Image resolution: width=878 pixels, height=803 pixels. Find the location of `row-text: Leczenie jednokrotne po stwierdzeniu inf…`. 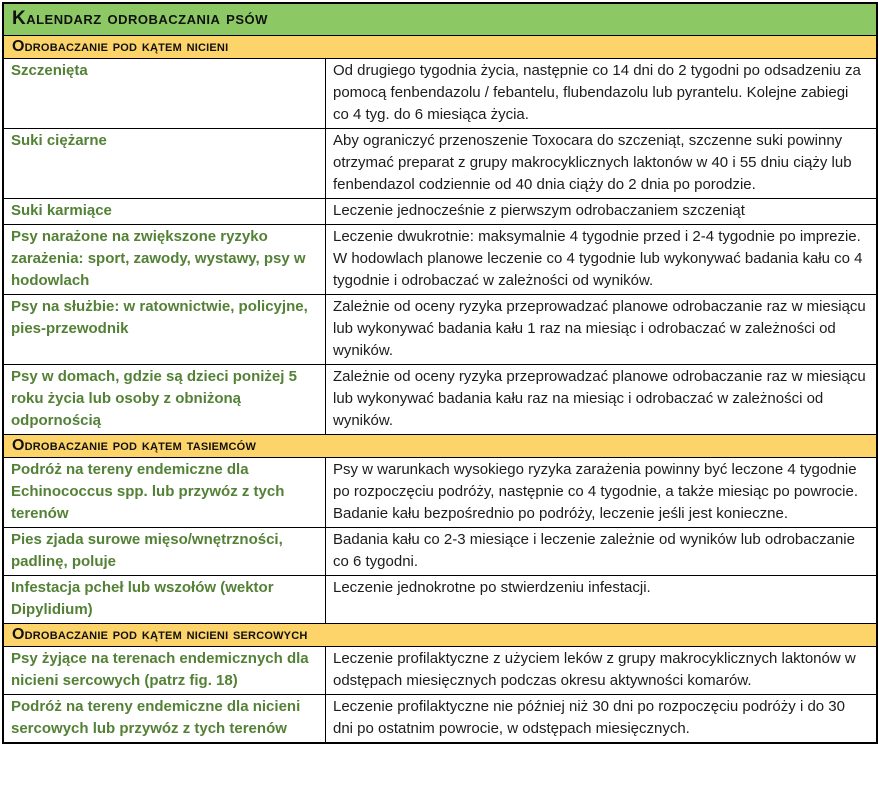

row-text: Leczenie jednokrotne po stwierdzeniu inf… is located at coordinates (492, 587).